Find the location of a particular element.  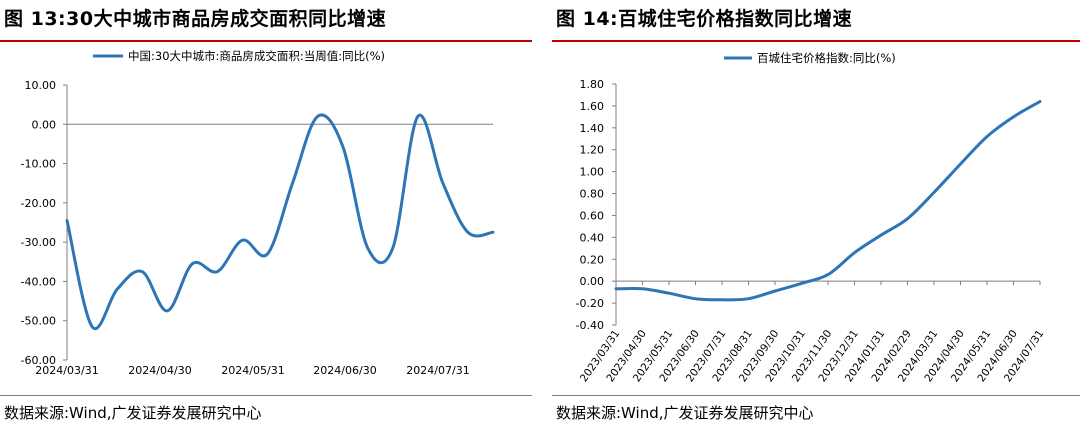

figure-14-title-rule is located at coordinates (816, 41).